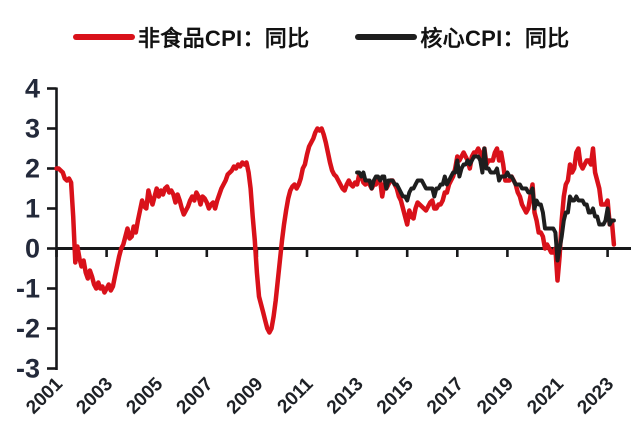  What do you see at coordinates (32, 129) in the screenshot?
I see `y-axis-tick-label: 3` at bounding box center [32, 129].